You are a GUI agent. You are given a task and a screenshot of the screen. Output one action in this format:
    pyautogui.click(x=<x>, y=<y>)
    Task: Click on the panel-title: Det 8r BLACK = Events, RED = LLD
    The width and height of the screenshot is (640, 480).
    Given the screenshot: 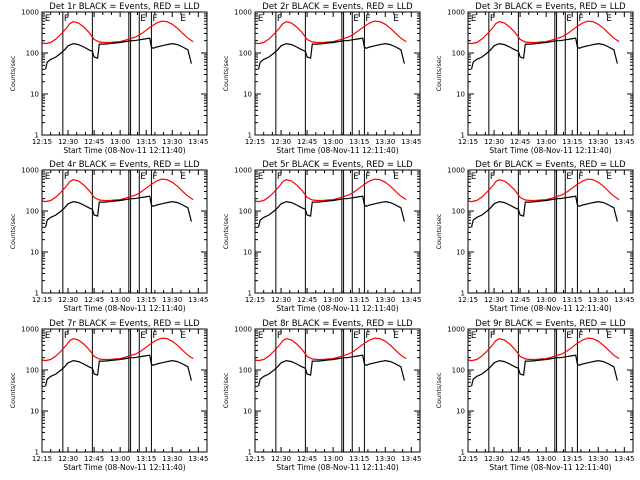 What is the action you would take?
    pyautogui.click(x=337, y=324)
    